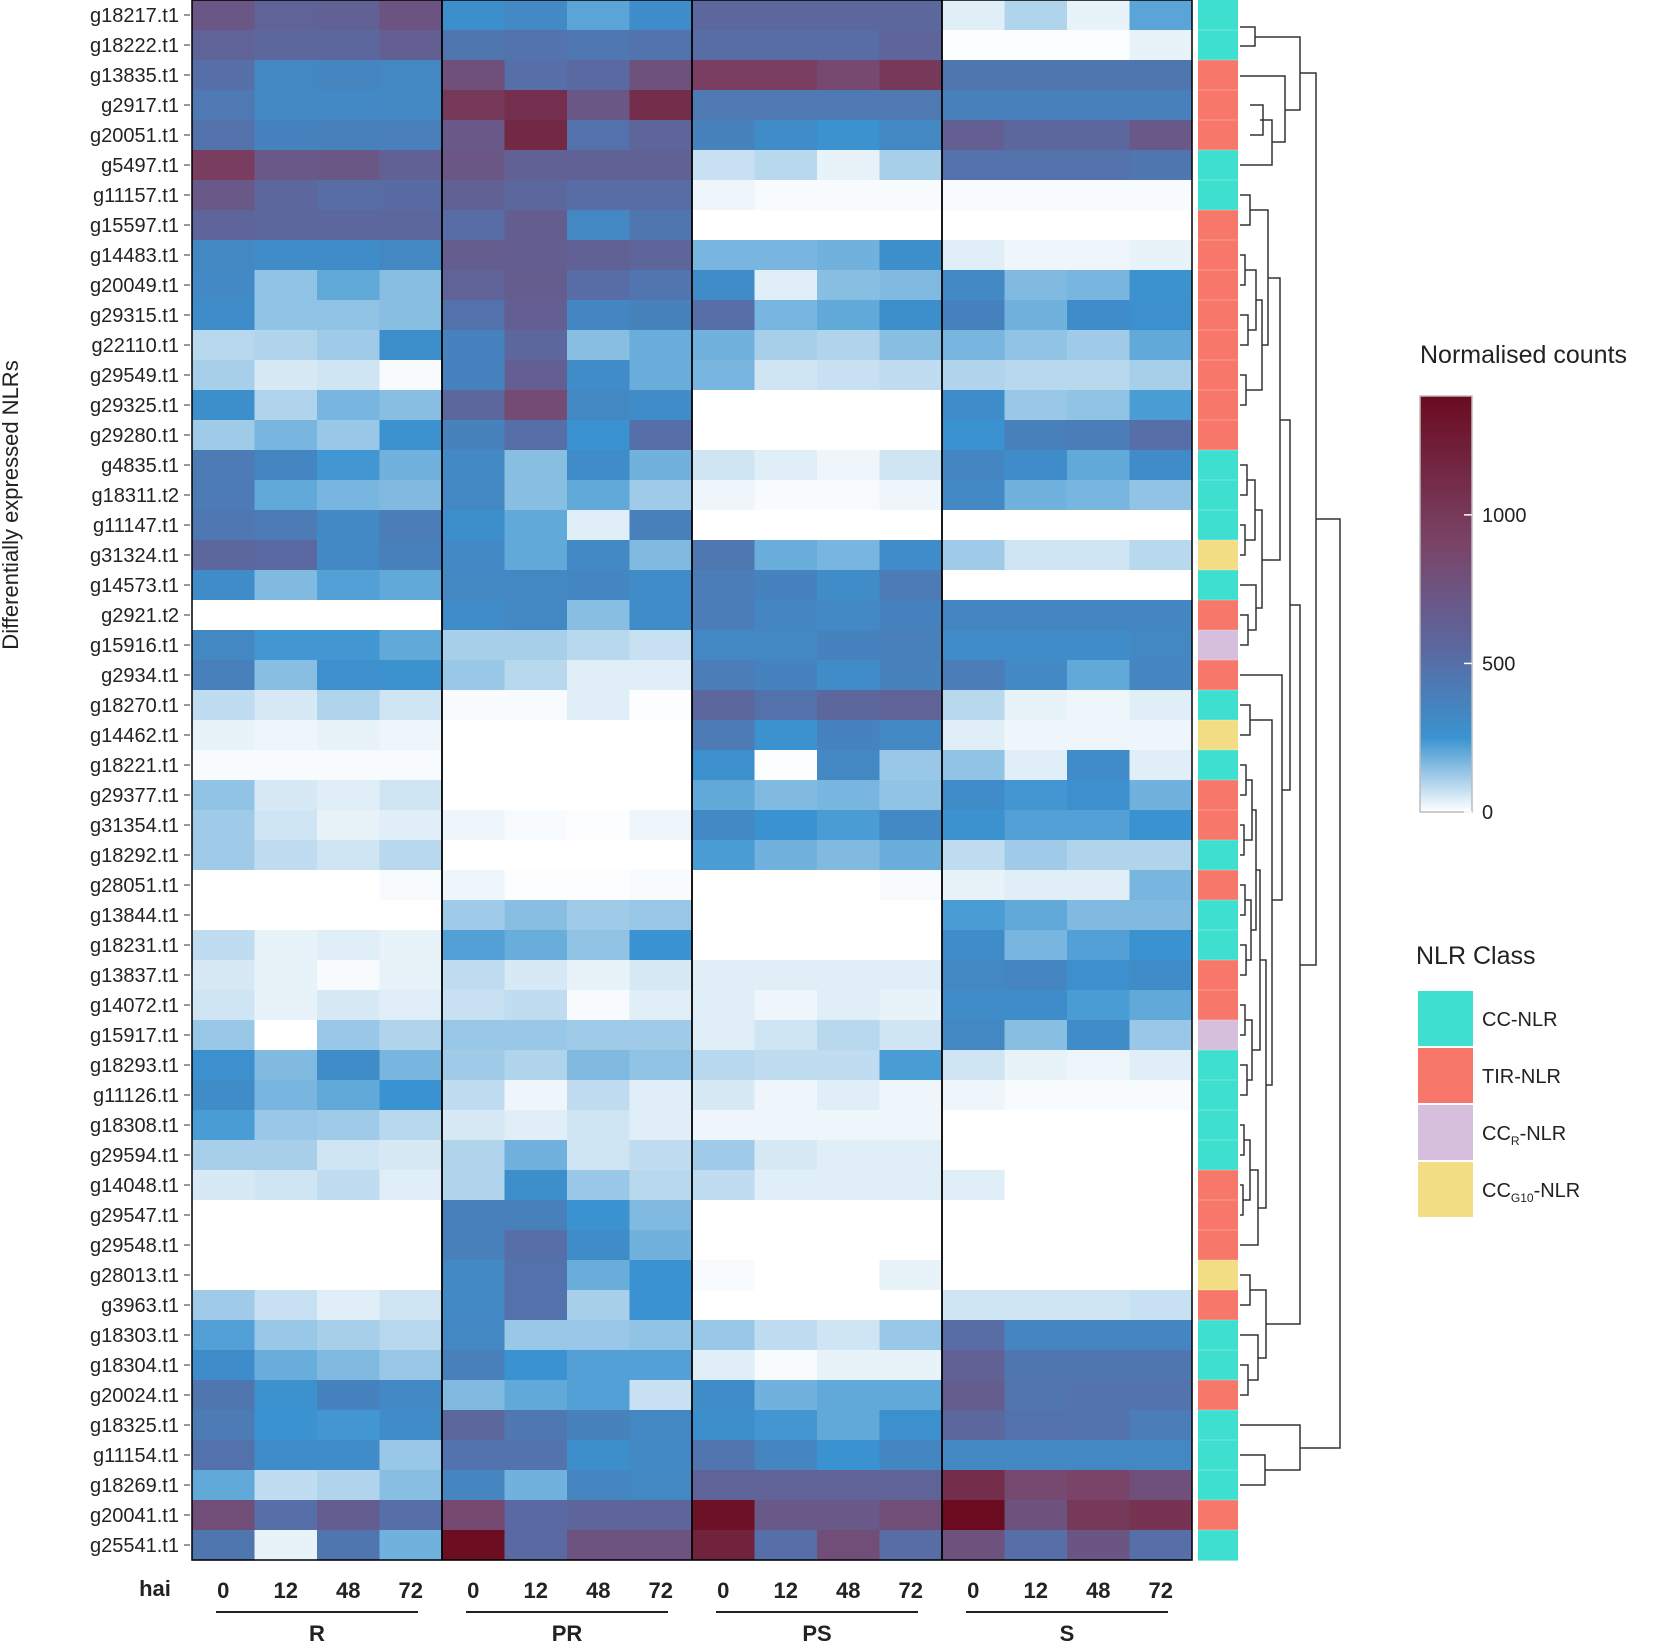 Image resolution: width=1654 pixels, height=1651 pixels. I want to click on class-legend-title: NLR Class, so click(1475, 956).